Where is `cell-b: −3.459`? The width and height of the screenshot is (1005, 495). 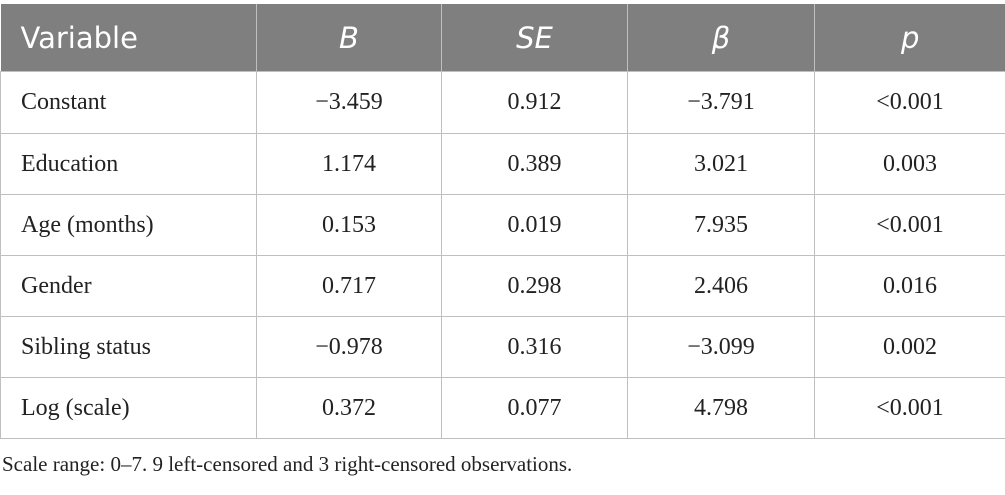 cell-b: −3.459 is located at coordinates (349, 102).